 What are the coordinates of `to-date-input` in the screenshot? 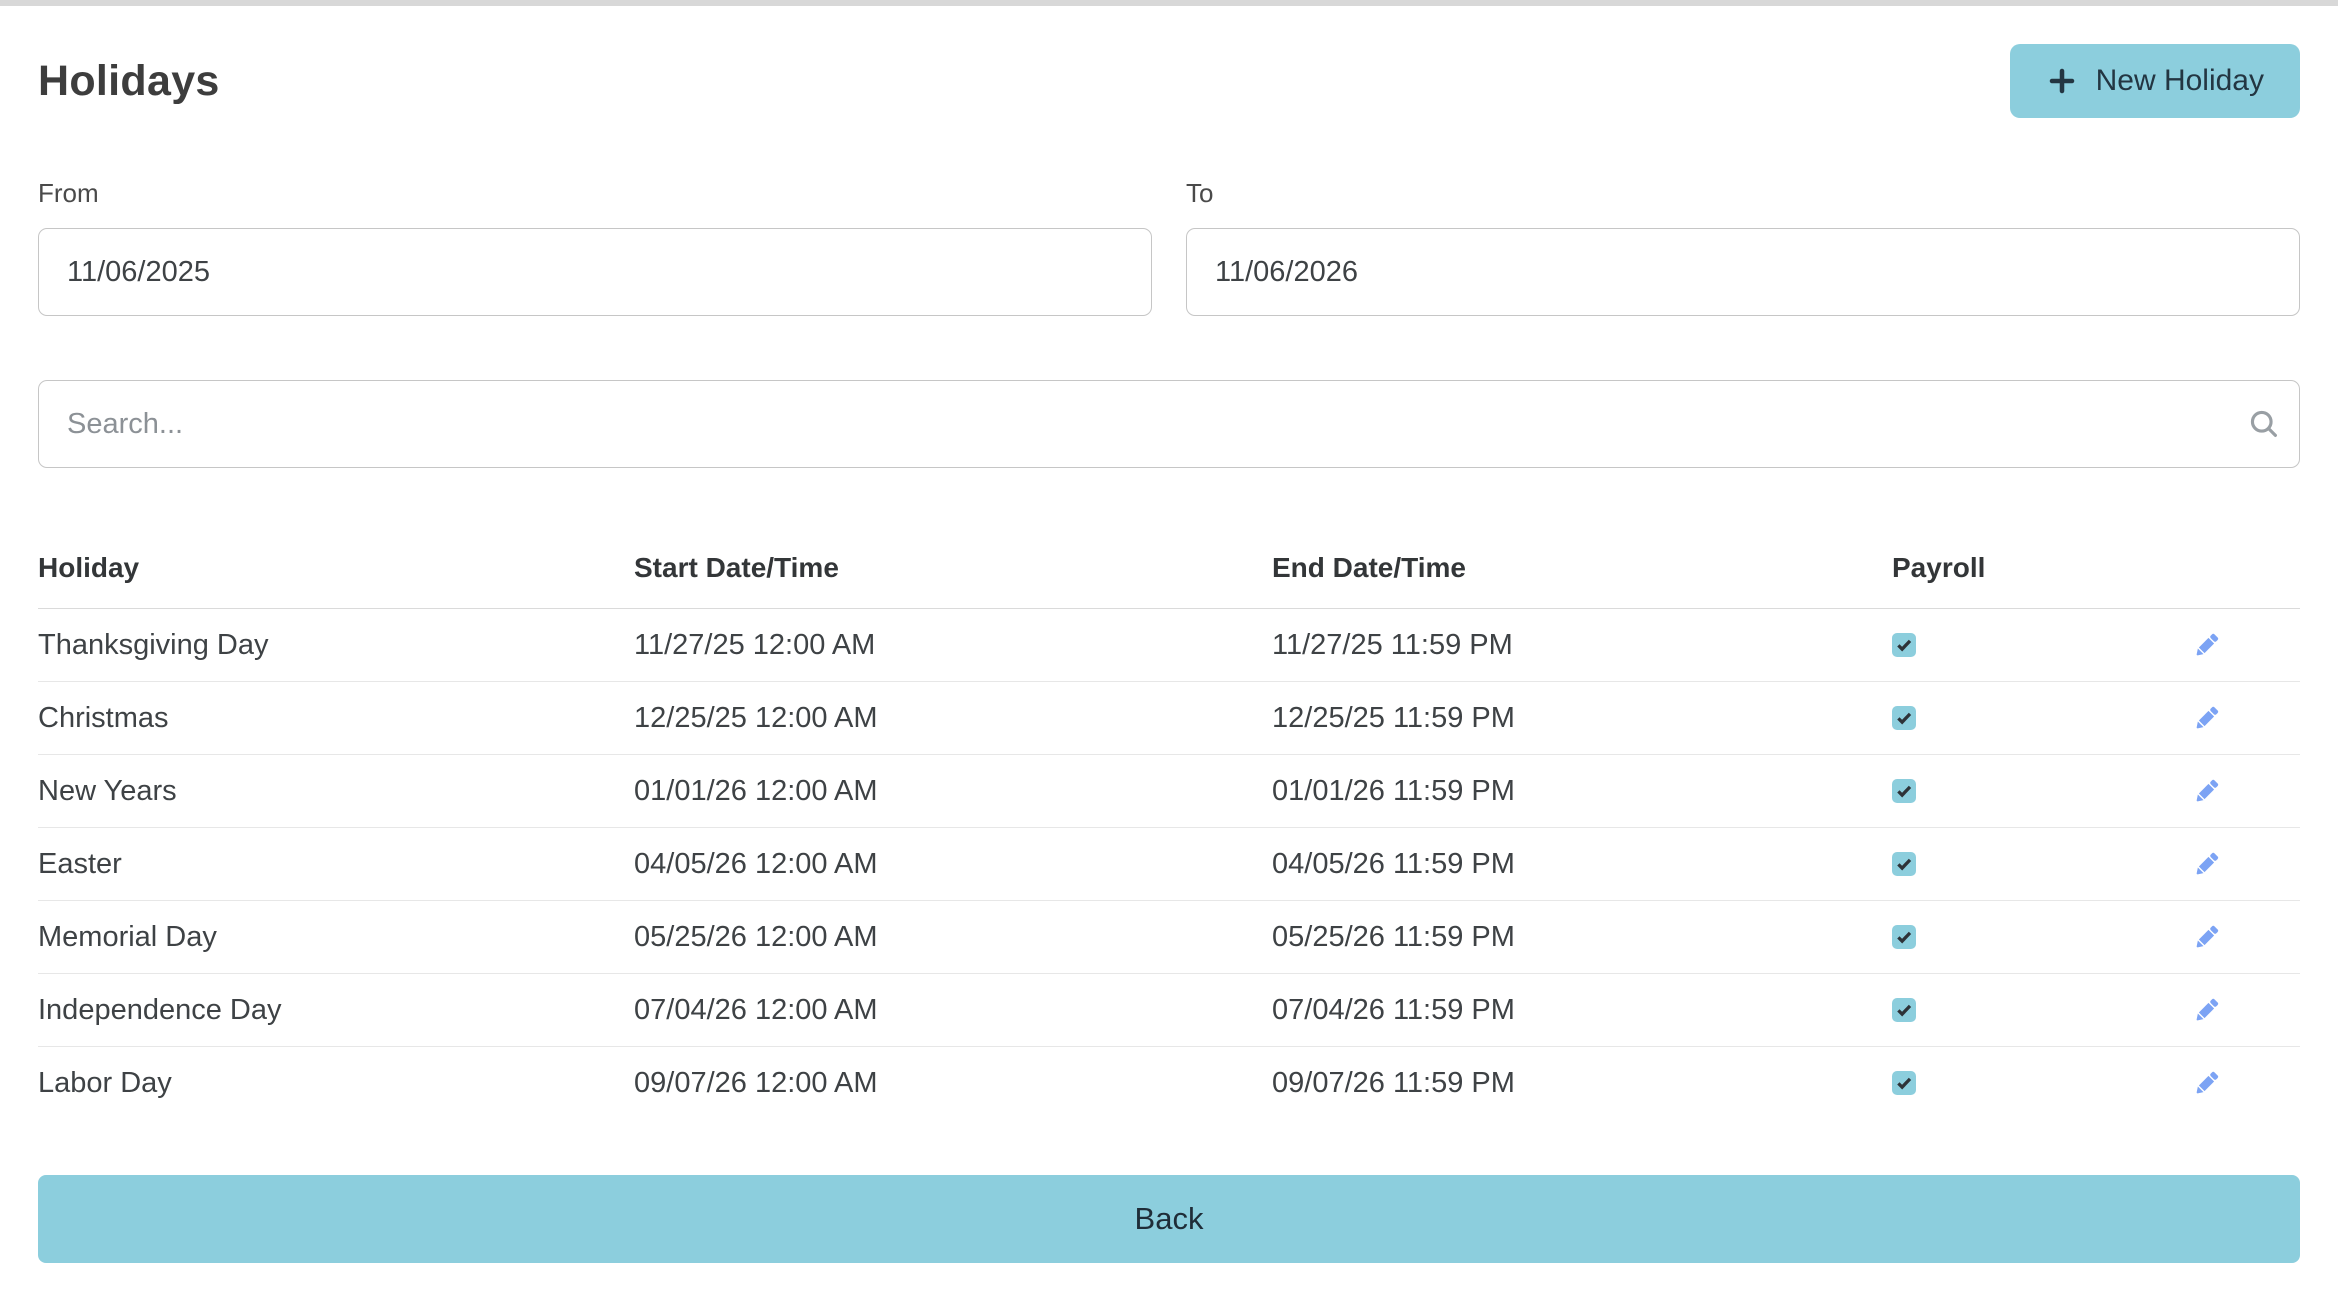 It's located at (1743, 272).